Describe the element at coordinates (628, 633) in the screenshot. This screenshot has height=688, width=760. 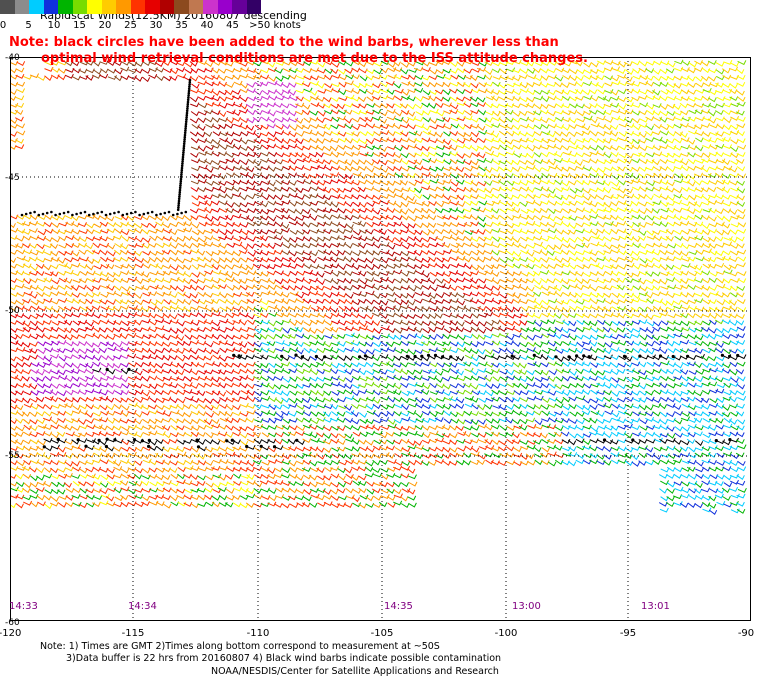
I see `lon-label-95: -95` at that location.